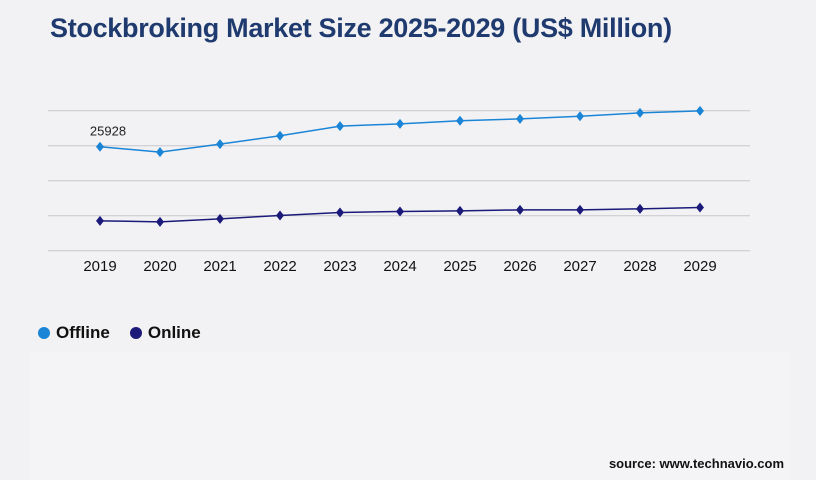 The image size is (816, 480). I want to click on x-tick-label: 2028, so click(639, 266).